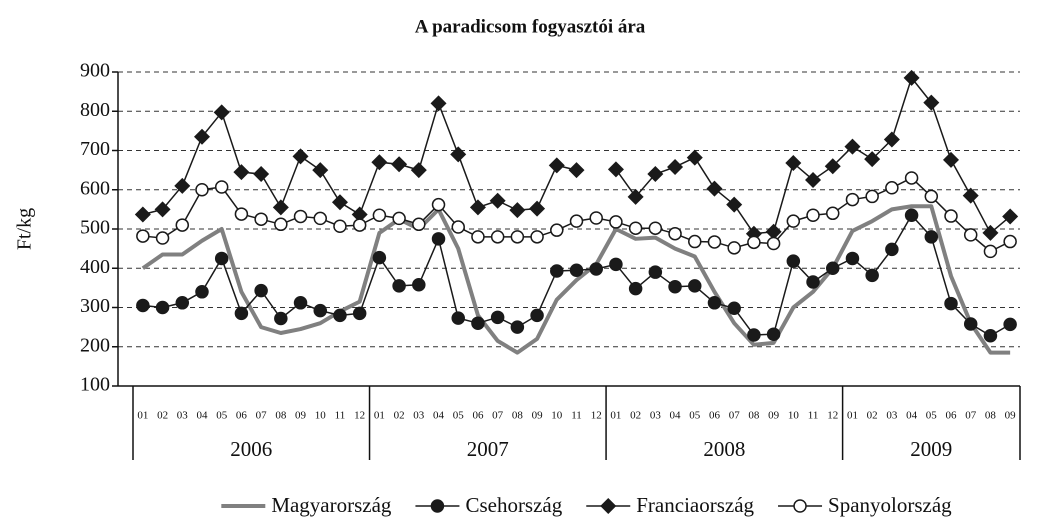  I want to click on year-label: 2009, so click(931, 449).